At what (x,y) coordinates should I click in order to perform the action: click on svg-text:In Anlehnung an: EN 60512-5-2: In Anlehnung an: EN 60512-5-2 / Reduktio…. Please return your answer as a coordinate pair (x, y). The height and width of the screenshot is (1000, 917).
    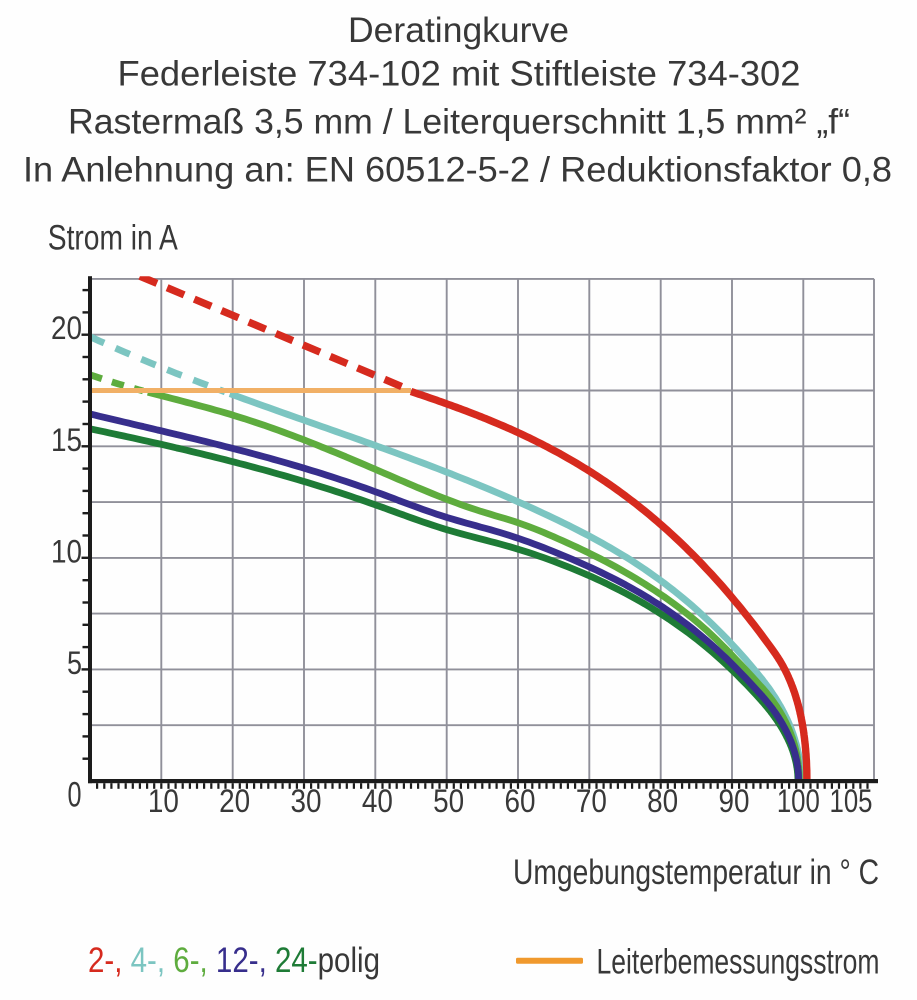
    Looking at the image, I should click on (457, 170).